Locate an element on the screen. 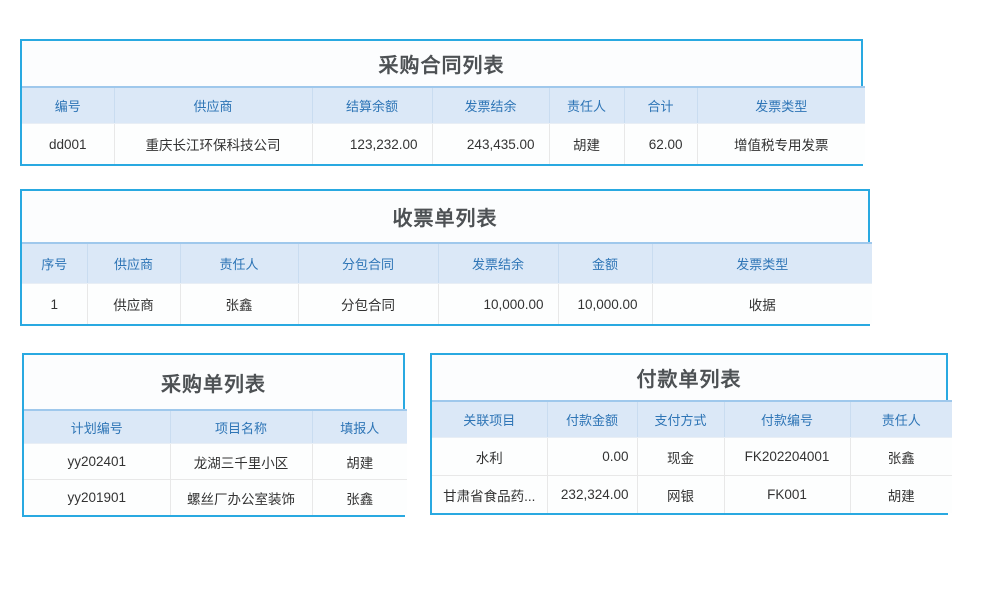  cell-amount: 10,000.00 is located at coordinates (604, 303).